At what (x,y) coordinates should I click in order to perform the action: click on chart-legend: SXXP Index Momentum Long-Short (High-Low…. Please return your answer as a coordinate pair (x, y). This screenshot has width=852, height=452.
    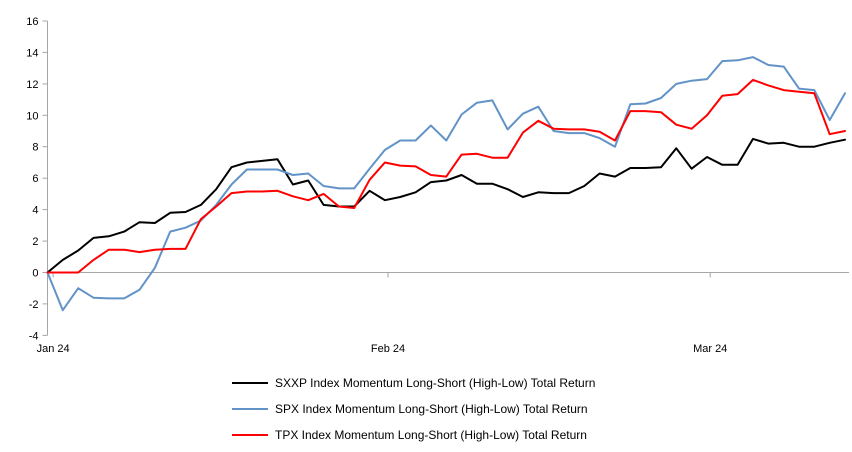
    Looking at the image, I should click on (413, 409).